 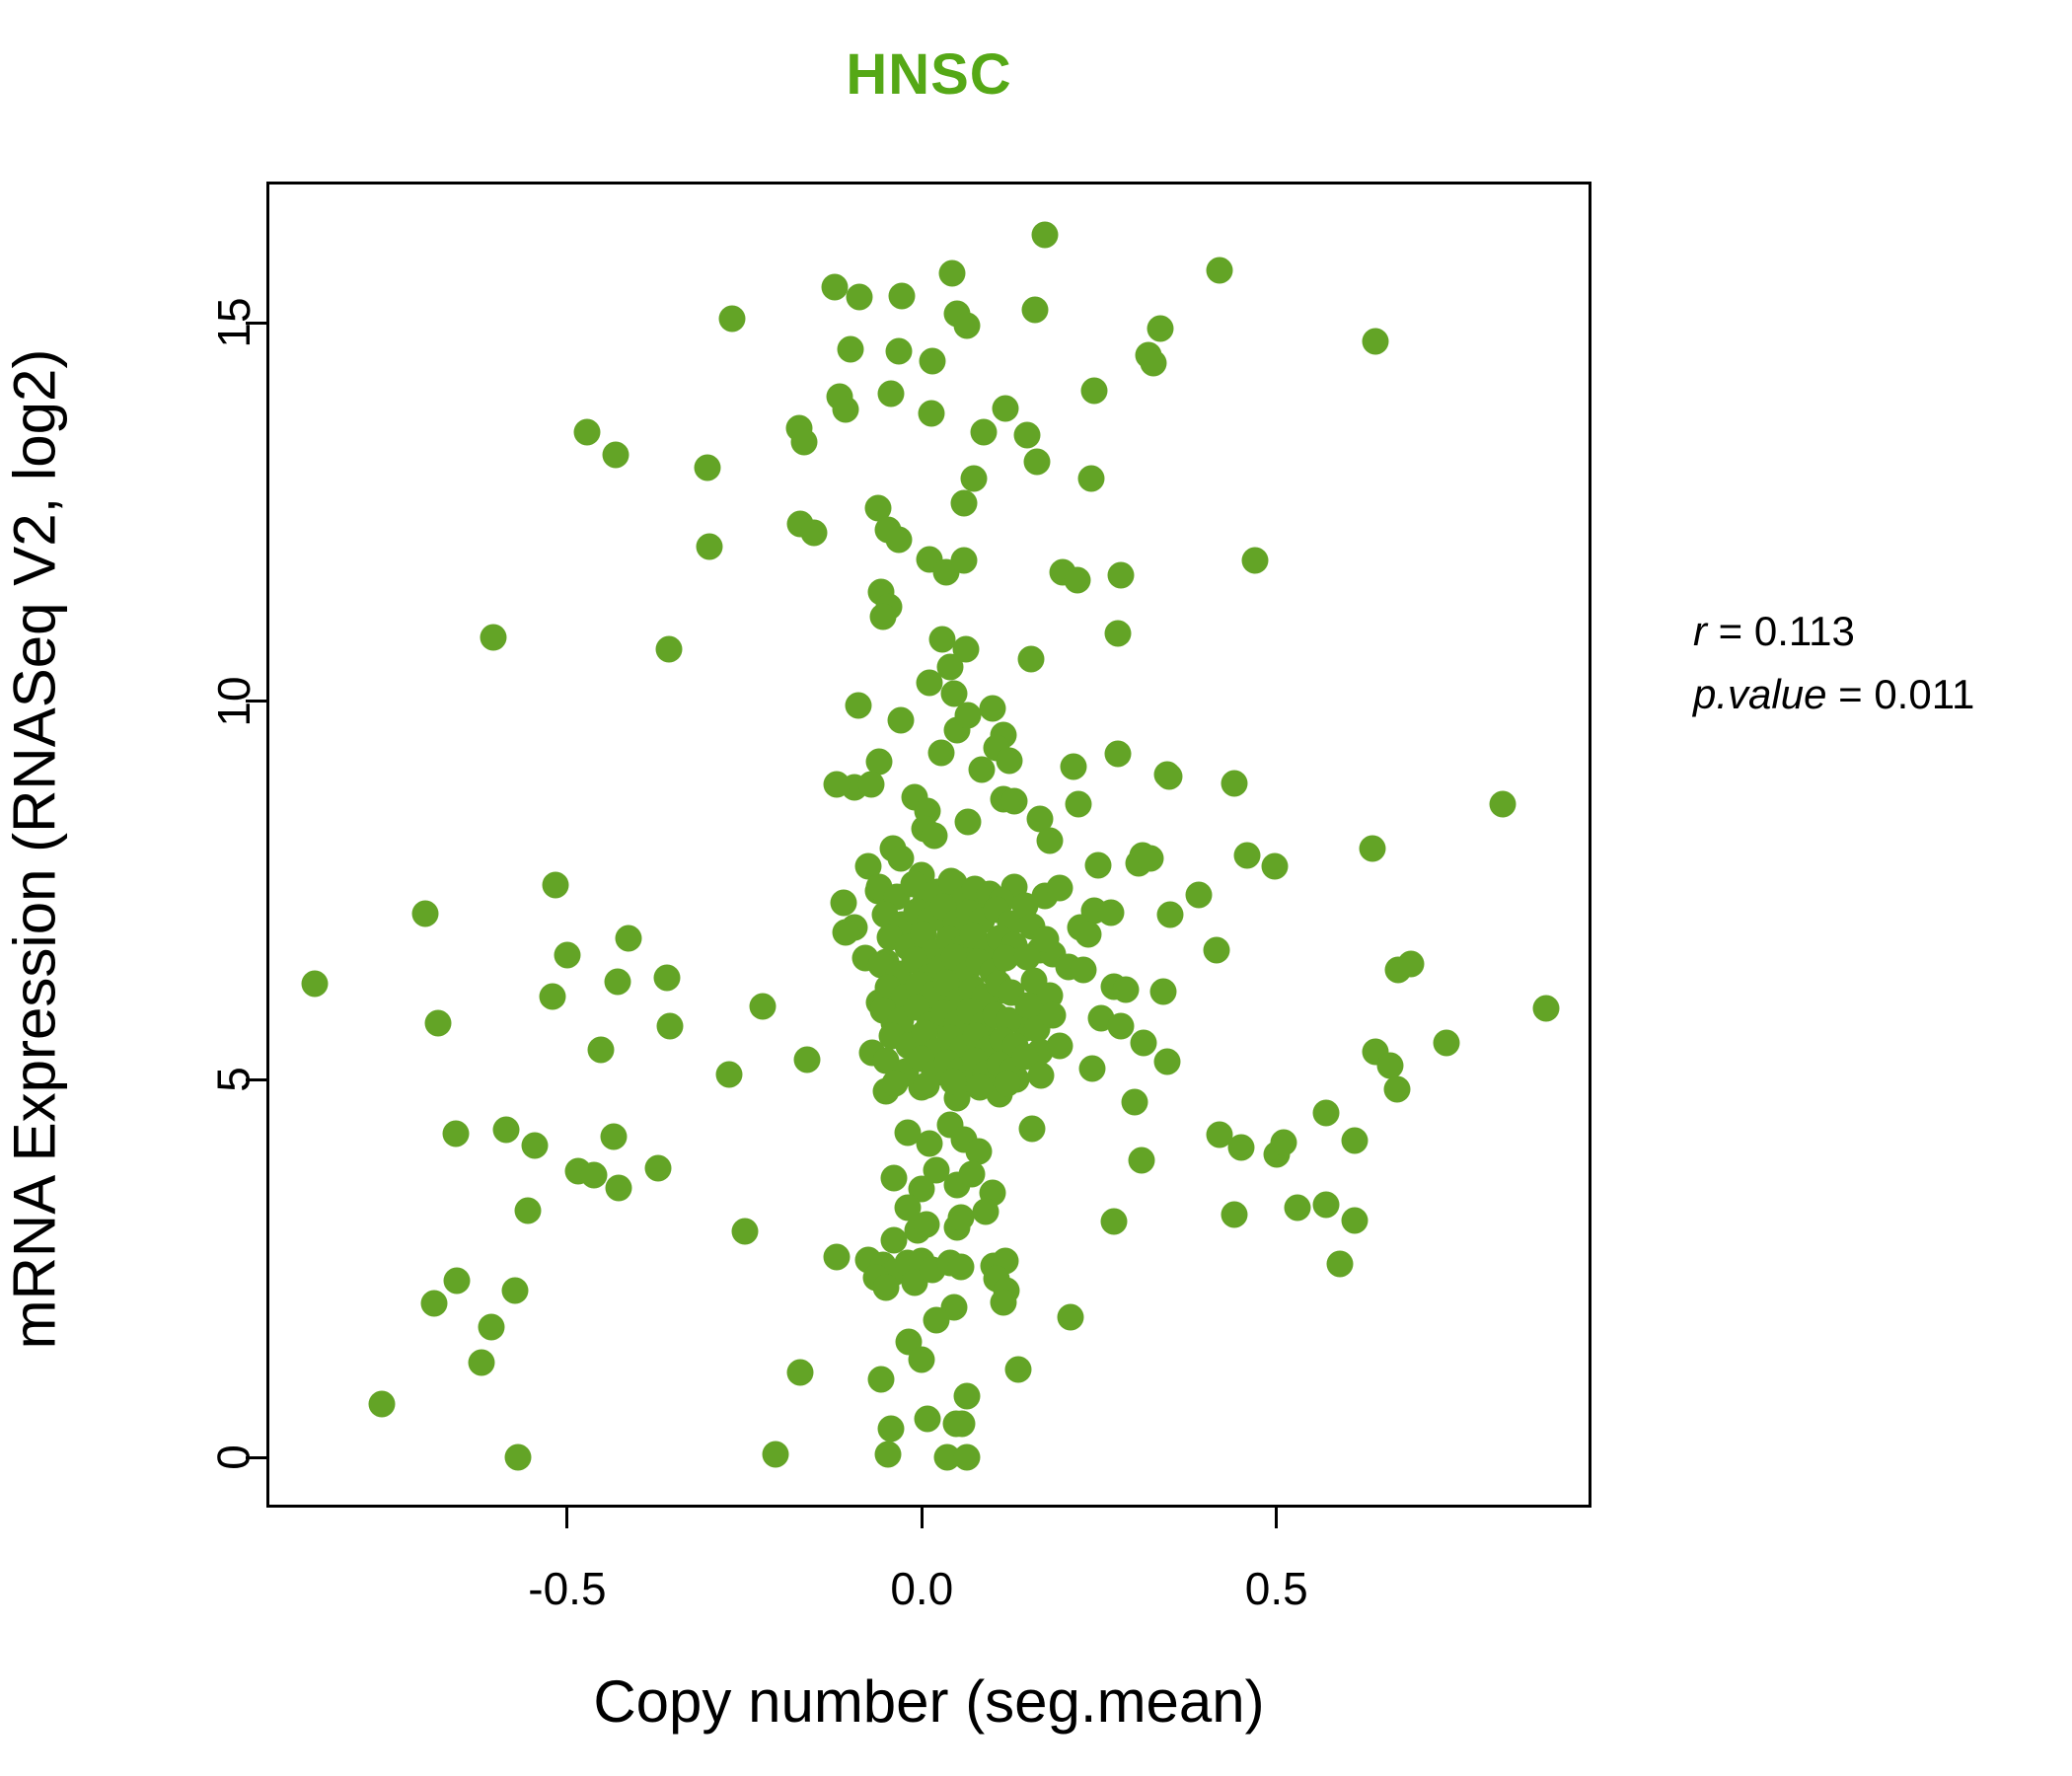 I want to click on correlation-annotation: r = 0.113 p.value = 0.011, so click(x=1833, y=663).